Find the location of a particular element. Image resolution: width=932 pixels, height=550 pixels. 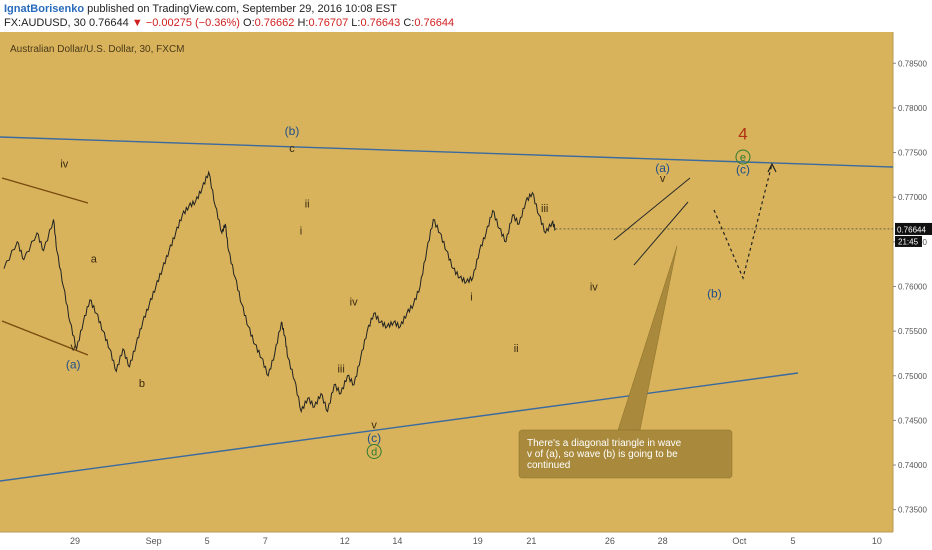

countdown-tag-bg is located at coordinates (908, 241).